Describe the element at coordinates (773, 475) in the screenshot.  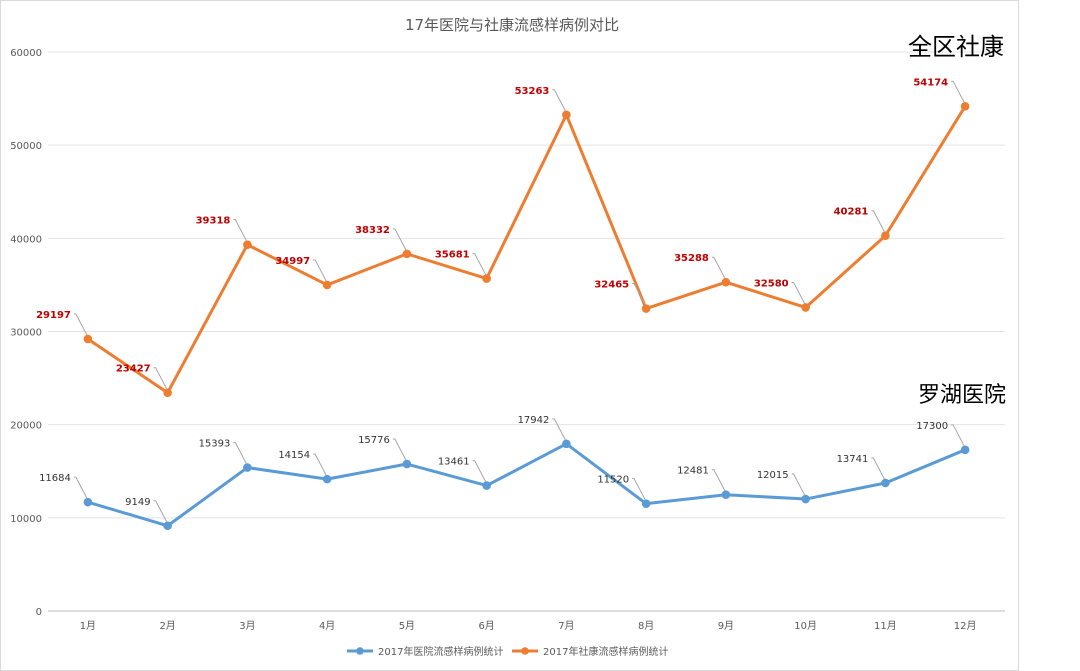
I see `data-label: 12015` at that location.